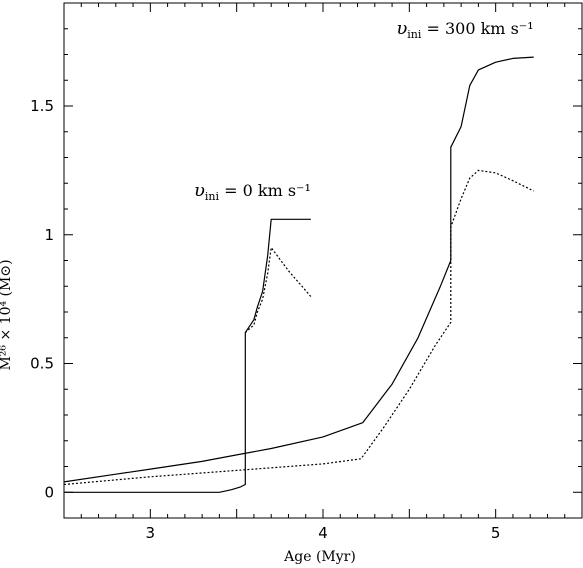 This screenshot has height=568, width=583. What do you see at coordinates (319, 557) in the screenshot?
I see `x-axis-label: Age (Myr)` at bounding box center [319, 557].